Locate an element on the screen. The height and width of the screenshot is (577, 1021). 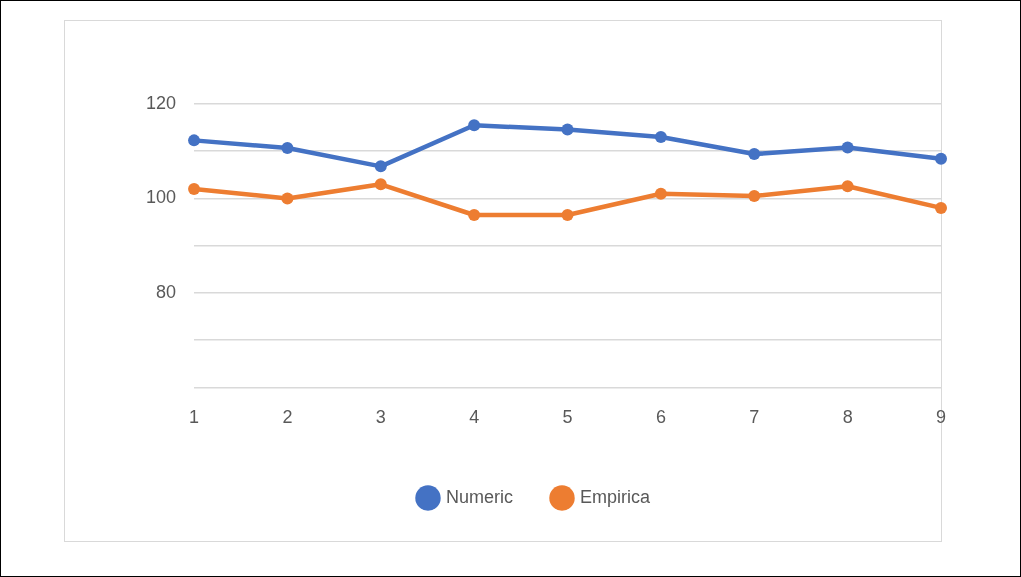
x-tick-label: 6 is located at coordinates (660, 417).